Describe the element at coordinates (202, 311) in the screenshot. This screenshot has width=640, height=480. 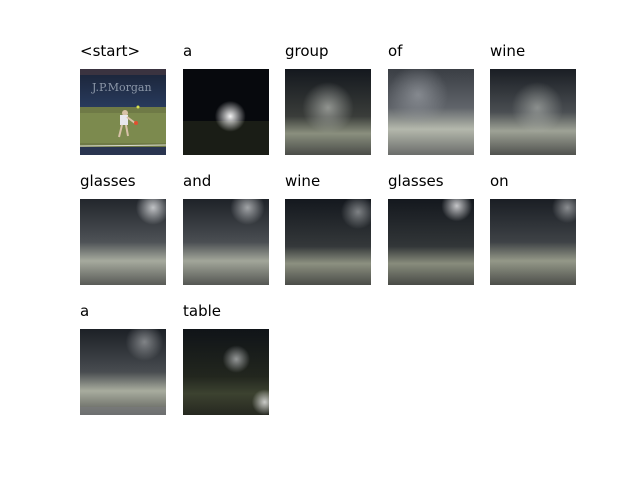
I see `word-label: table` at that location.